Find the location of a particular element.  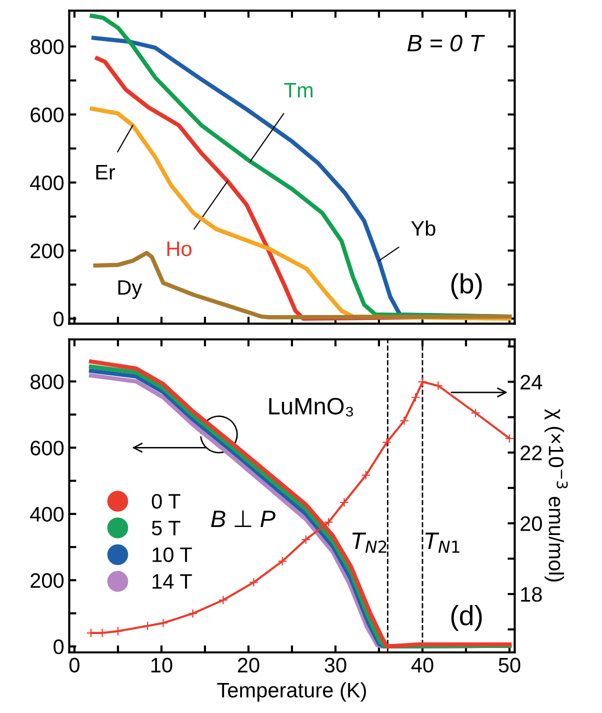

series-label: Yb is located at coordinates (423, 228).